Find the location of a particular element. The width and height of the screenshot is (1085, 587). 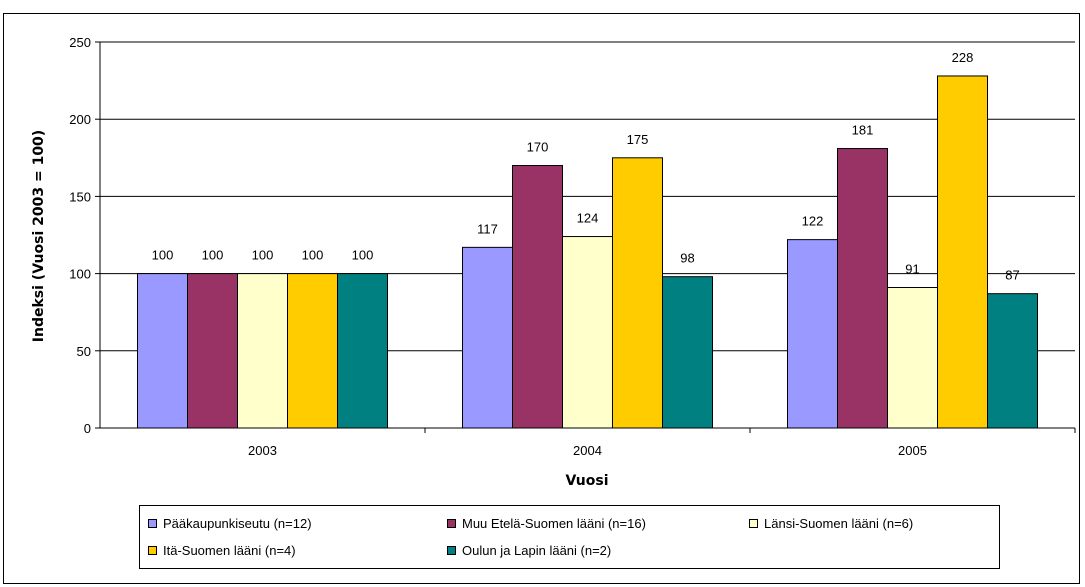

data-label: 117 is located at coordinates (487, 228).